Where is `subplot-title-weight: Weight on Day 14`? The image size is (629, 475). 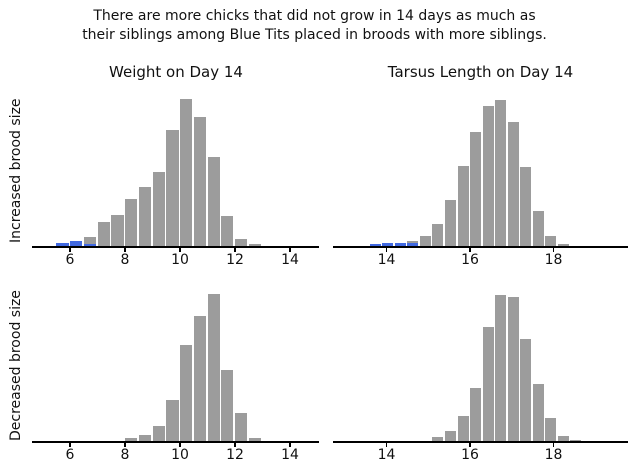
subplot-title-weight: Weight on Day 14 is located at coordinates (176, 72).